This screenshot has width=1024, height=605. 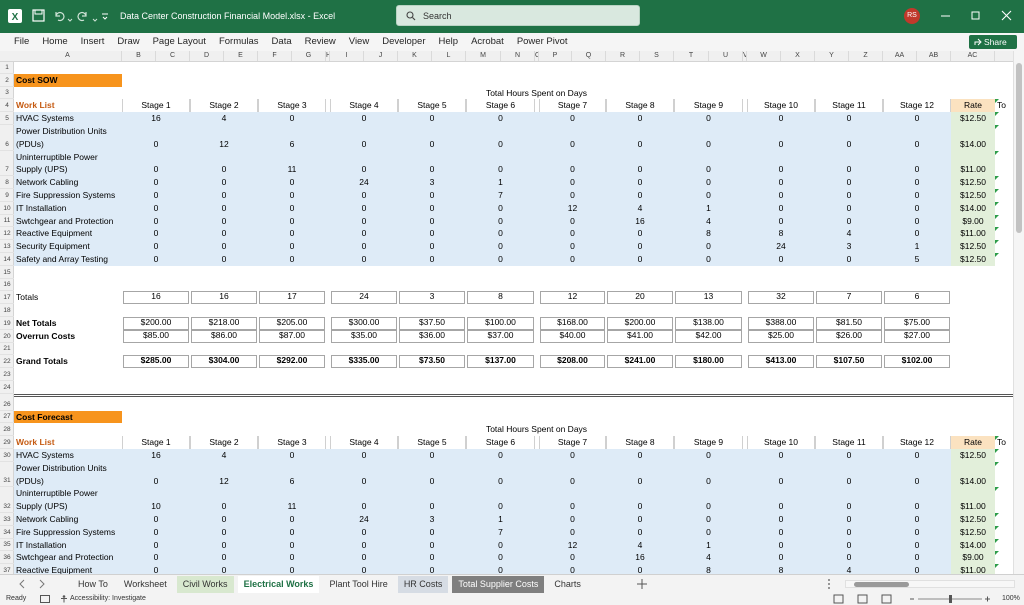 What do you see at coordinates (70, 20) in the screenshot?
I see `undo-dropdown` at bounding box center [70, 20].